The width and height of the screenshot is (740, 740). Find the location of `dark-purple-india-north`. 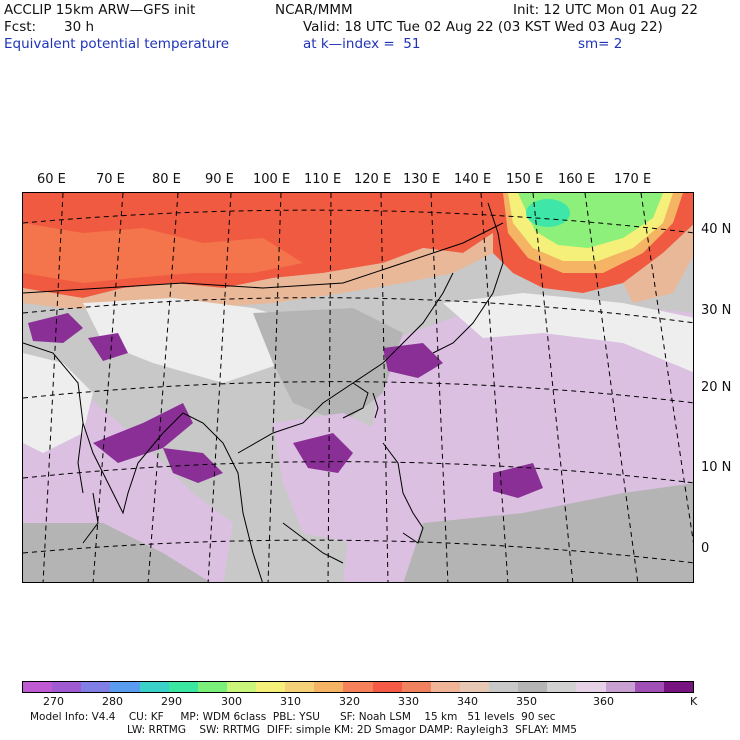

dark-purple-india-north is located at coordinates (108, 347).